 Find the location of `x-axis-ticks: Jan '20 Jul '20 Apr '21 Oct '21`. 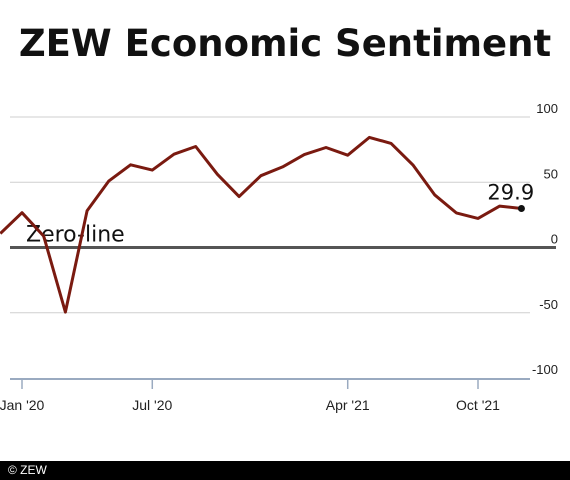

x-axis-ticks: Jan '20 Jul '20 Apr '21 Oct '21 is located at coordinates (250, 396).